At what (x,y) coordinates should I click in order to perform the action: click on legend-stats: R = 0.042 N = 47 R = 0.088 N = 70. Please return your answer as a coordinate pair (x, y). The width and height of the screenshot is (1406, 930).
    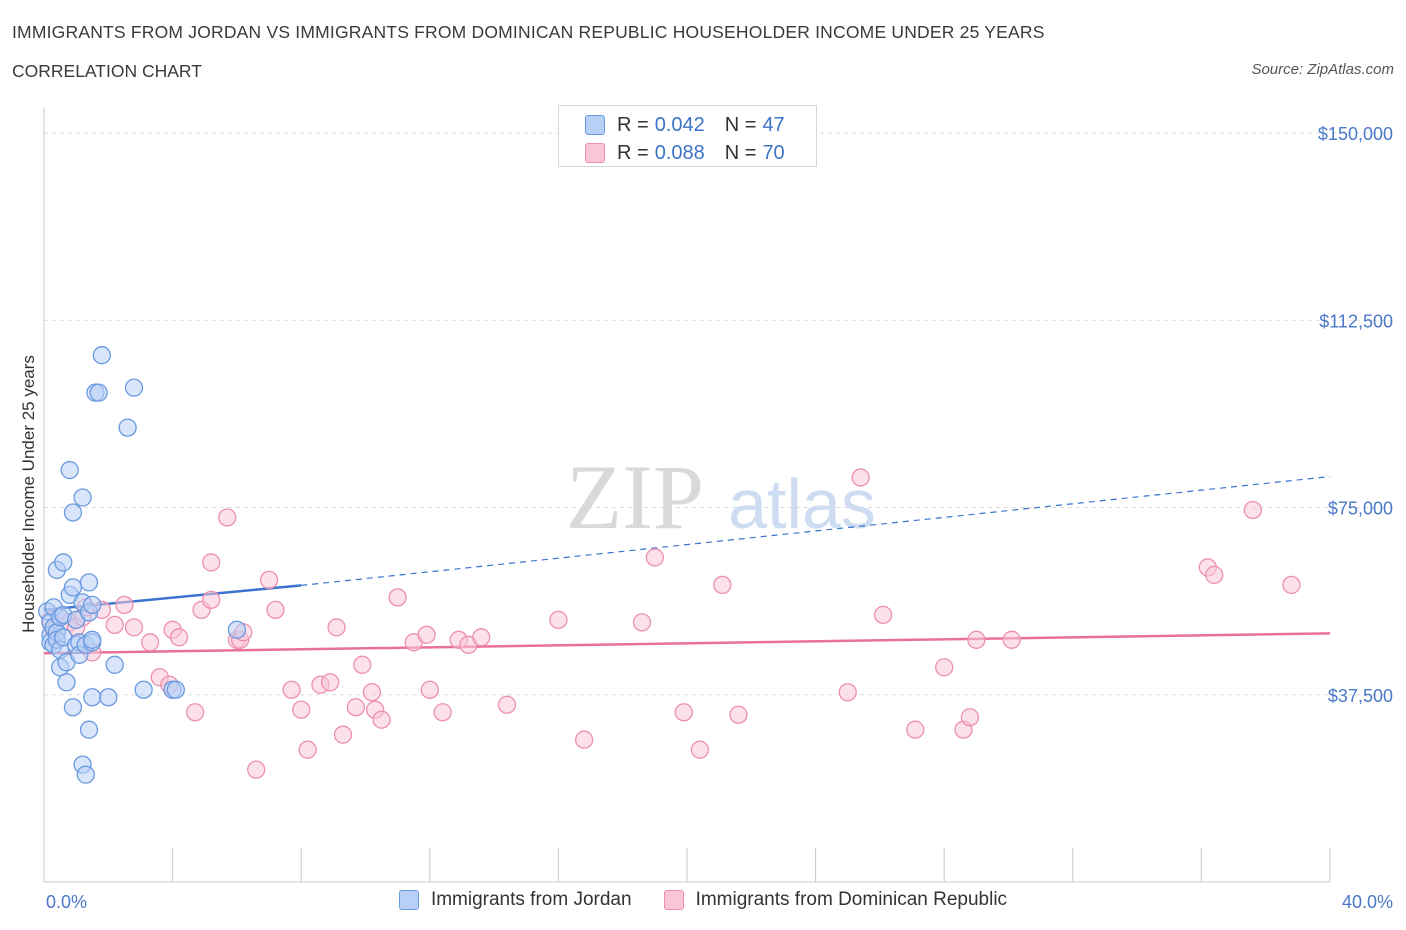
    Looking at the image, I should click on (687, 136).